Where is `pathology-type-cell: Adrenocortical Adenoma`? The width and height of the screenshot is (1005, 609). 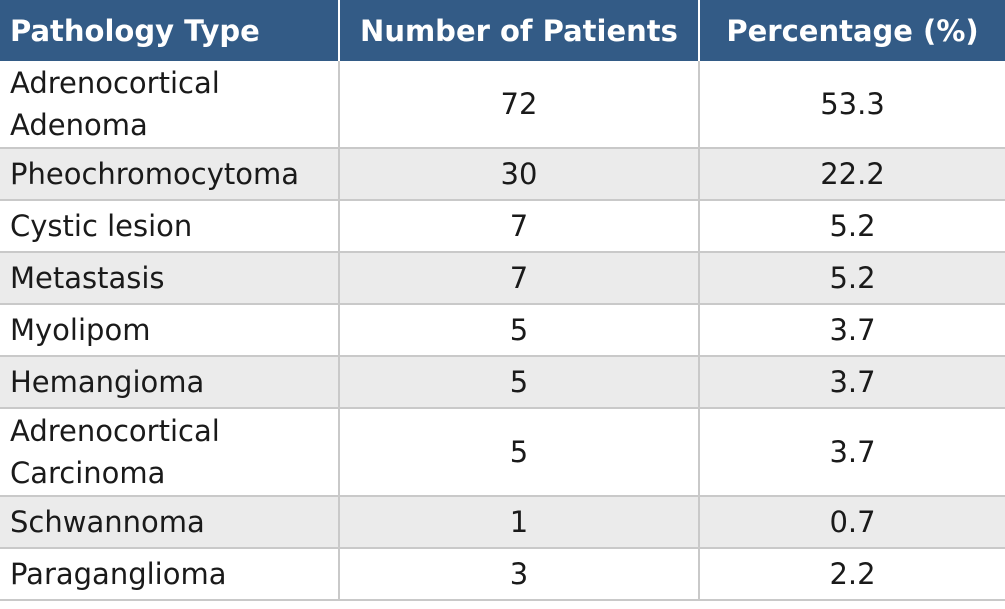
pathology-type-cell: Adrenocortical Adenoma is located at coordinates (170, 105).